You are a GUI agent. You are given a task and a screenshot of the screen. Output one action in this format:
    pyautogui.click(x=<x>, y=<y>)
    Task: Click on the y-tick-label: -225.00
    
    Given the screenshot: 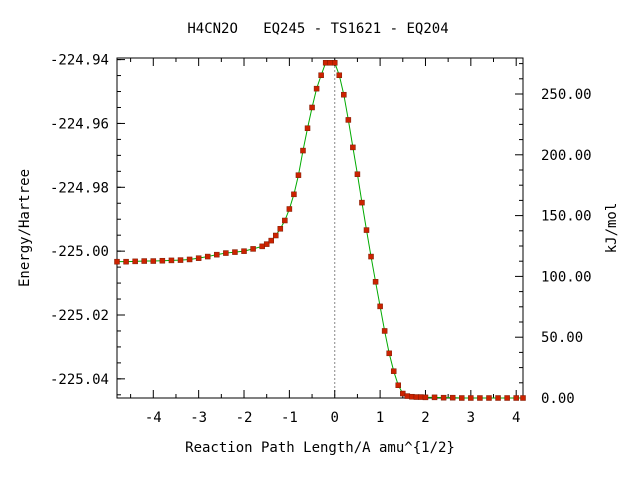 What is the action you would take?
    pyautogui.click(x=79, y=252)
    